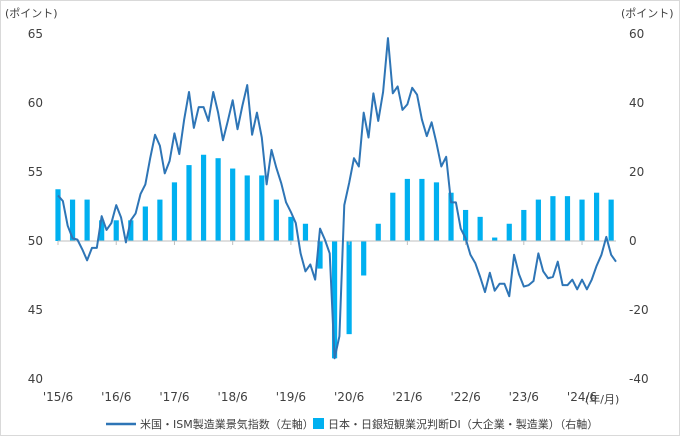  Describe the element at coordinates (465, 397) in the screenshot. I see `x-tick-label: '22/6` at that location.